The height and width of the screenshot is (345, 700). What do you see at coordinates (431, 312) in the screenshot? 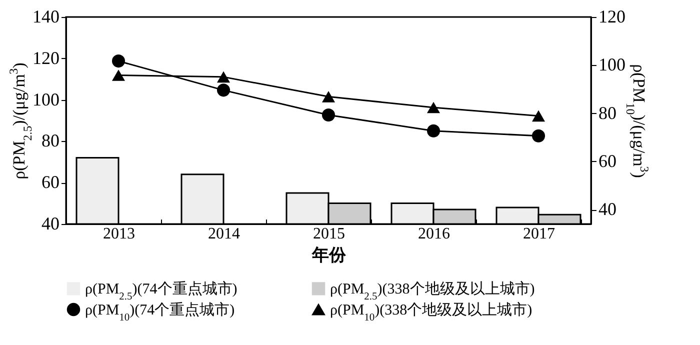
I see `legend-label: ρ(PM$_{10}$)(338个地级及以上城市)` at bounding box center [431, 312].